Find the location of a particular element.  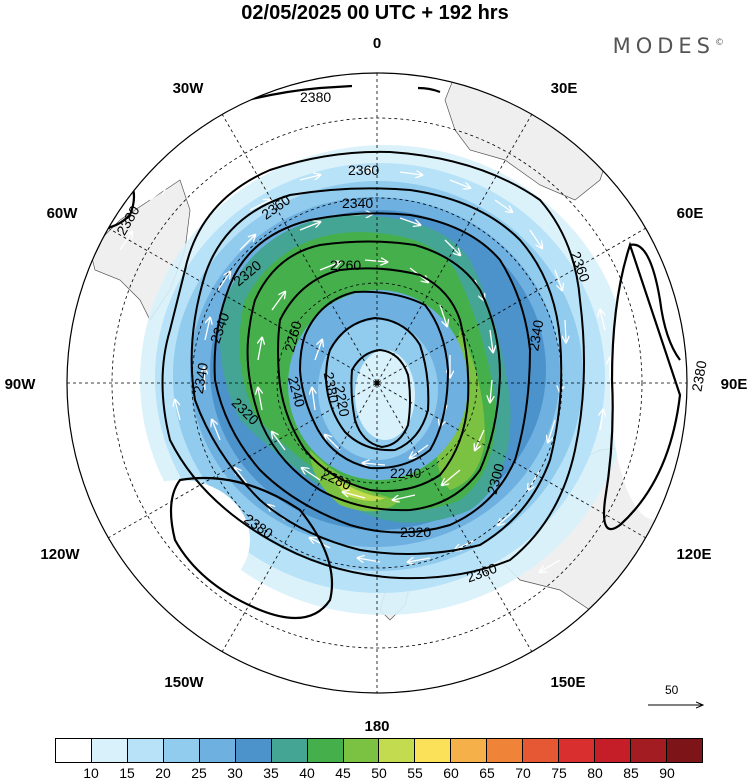

colorbar-tick-label: 70 is located at coordinates (523, 773).